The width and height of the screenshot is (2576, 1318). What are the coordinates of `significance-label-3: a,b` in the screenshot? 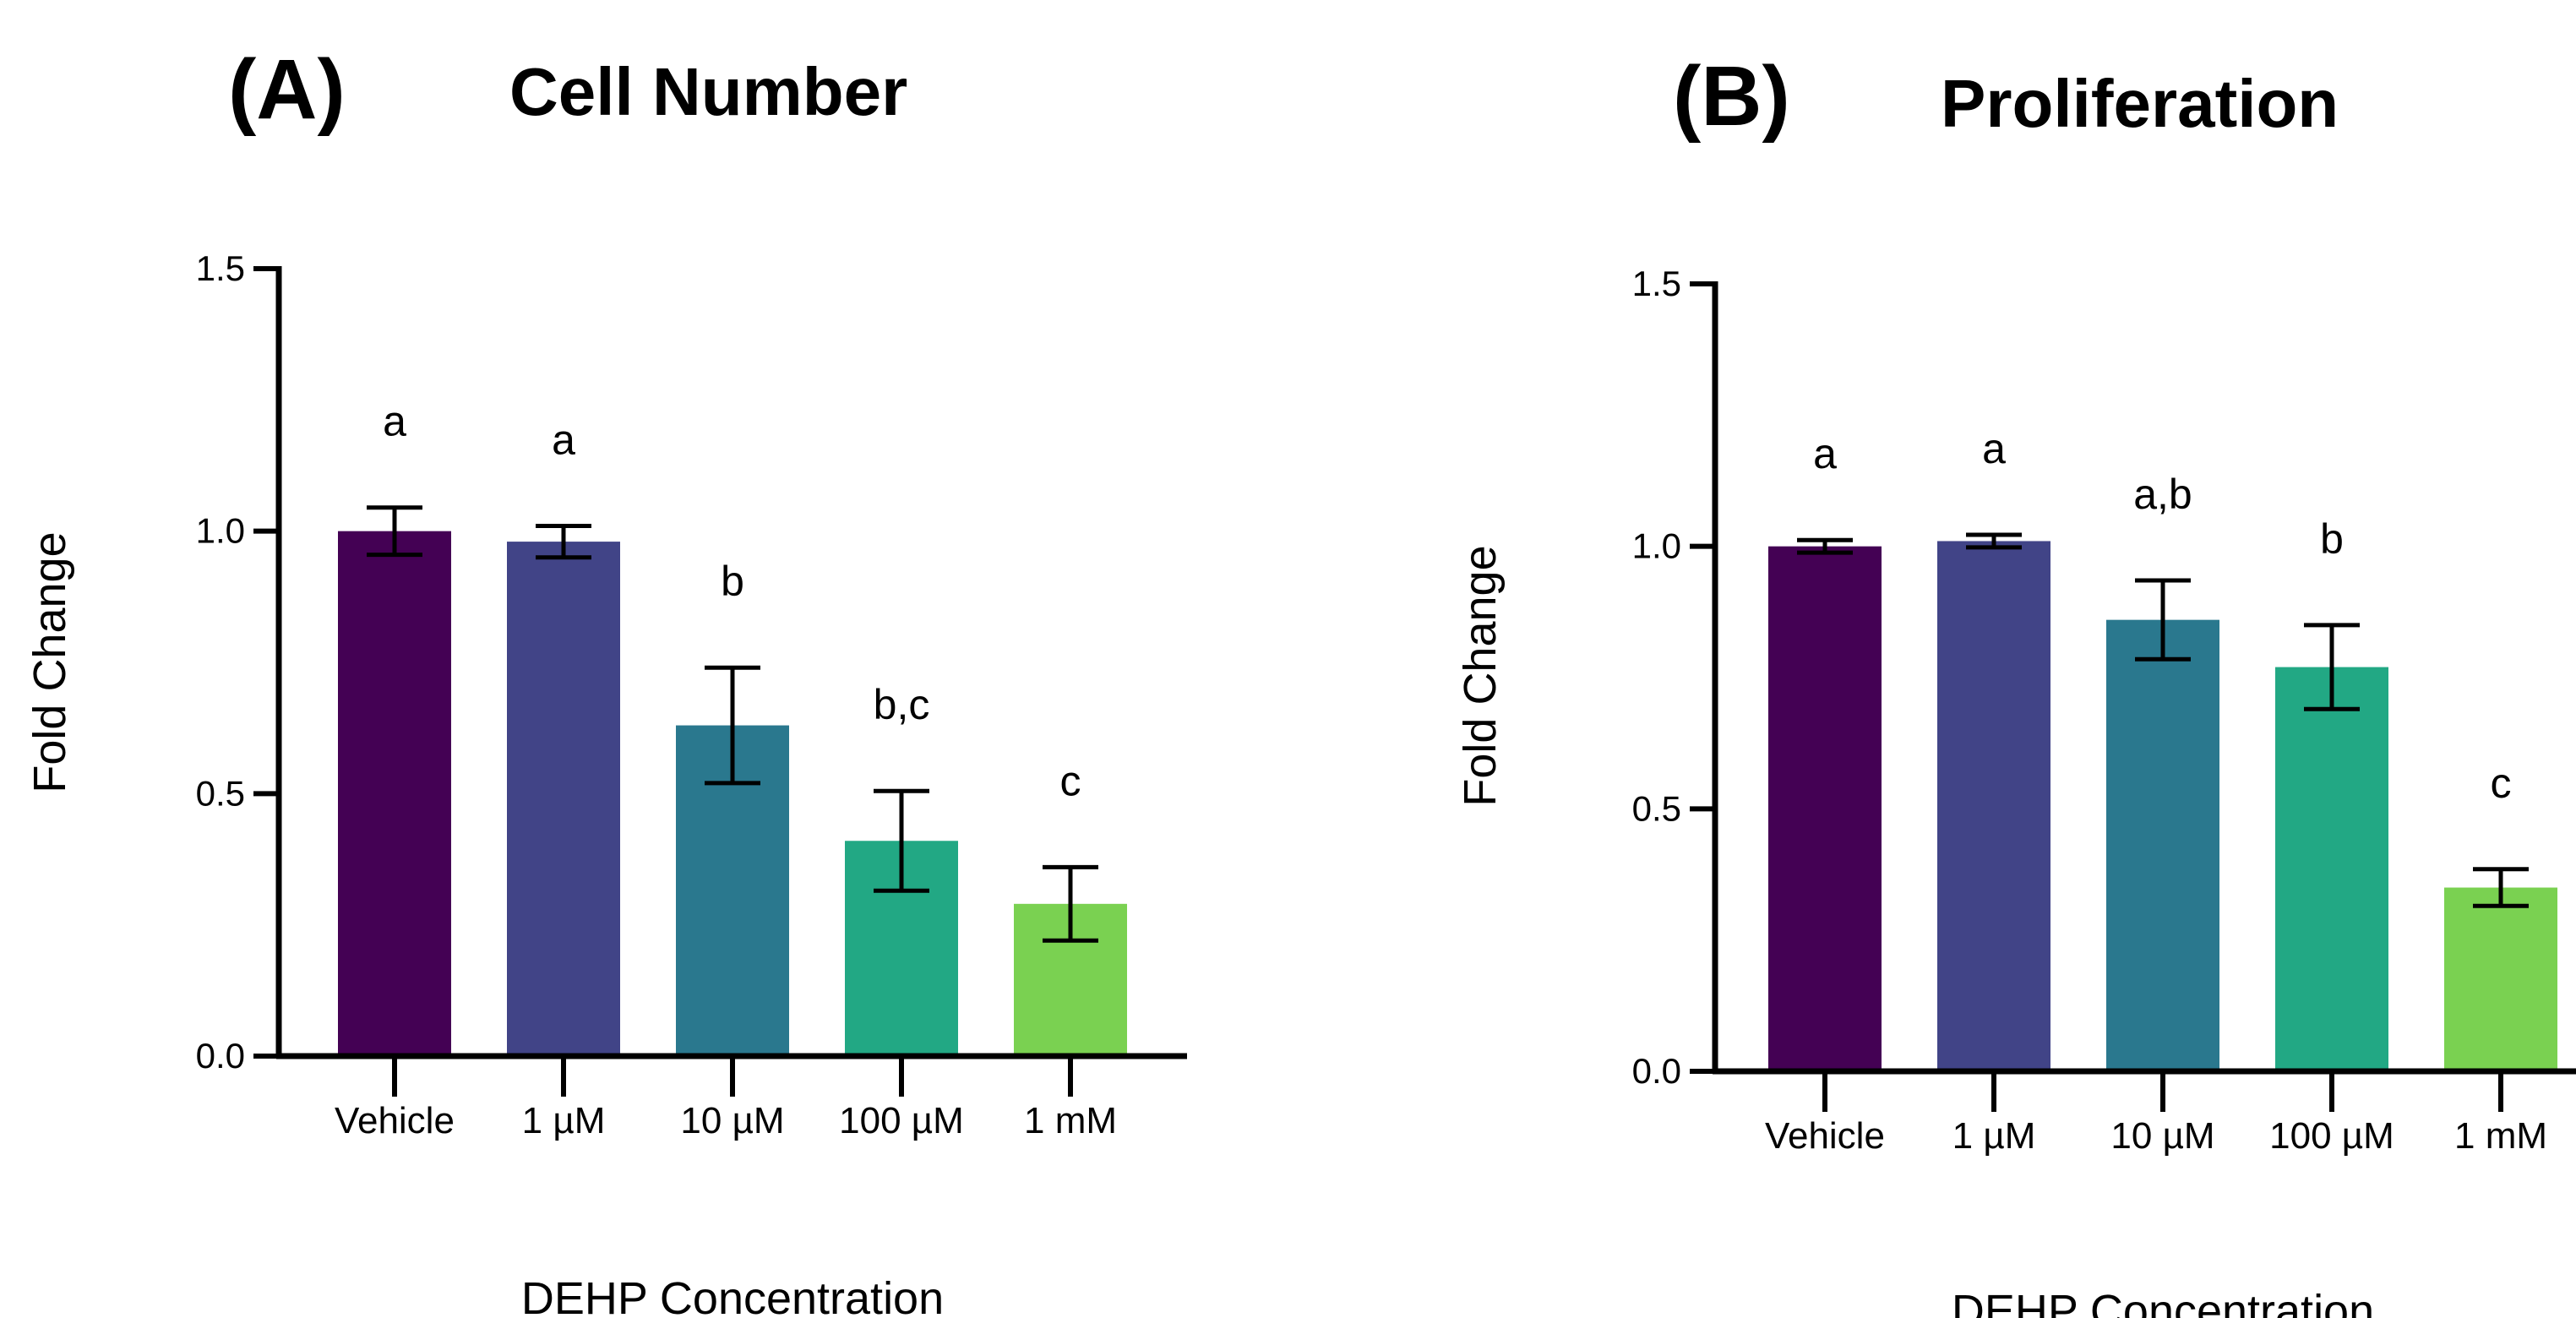 It's located at (2162, 494).